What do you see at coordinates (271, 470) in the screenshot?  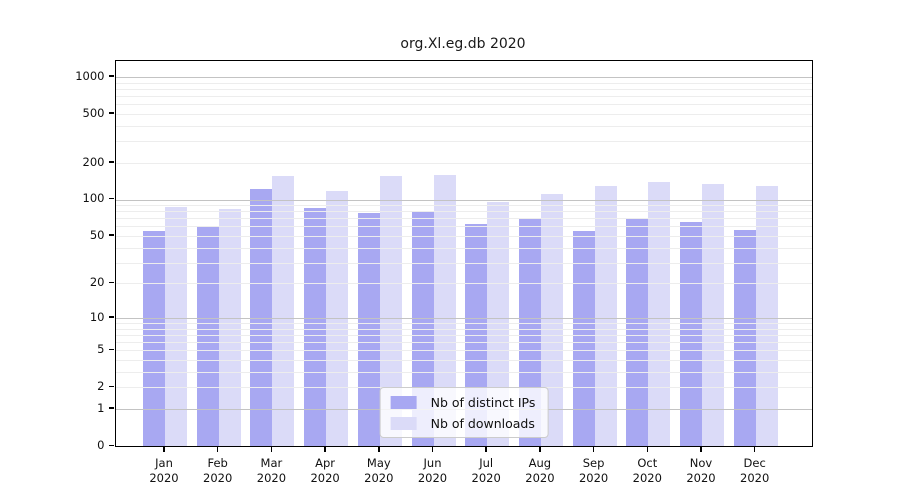 I see `x-tick-label-mar-2020: Mar 2020` at bounding box center [271, 470].